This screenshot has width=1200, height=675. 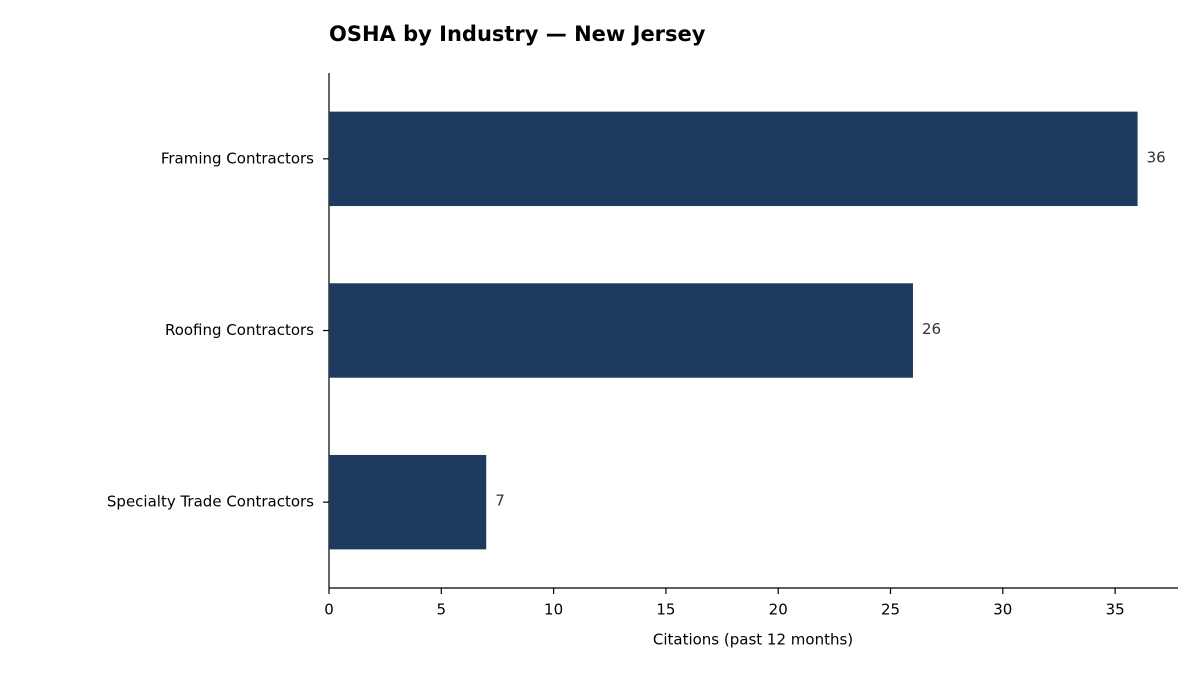 What do you see at coordinates (931, 329) in the screenshot?
I see `value-label: 26` at bounding box center [931, 329].